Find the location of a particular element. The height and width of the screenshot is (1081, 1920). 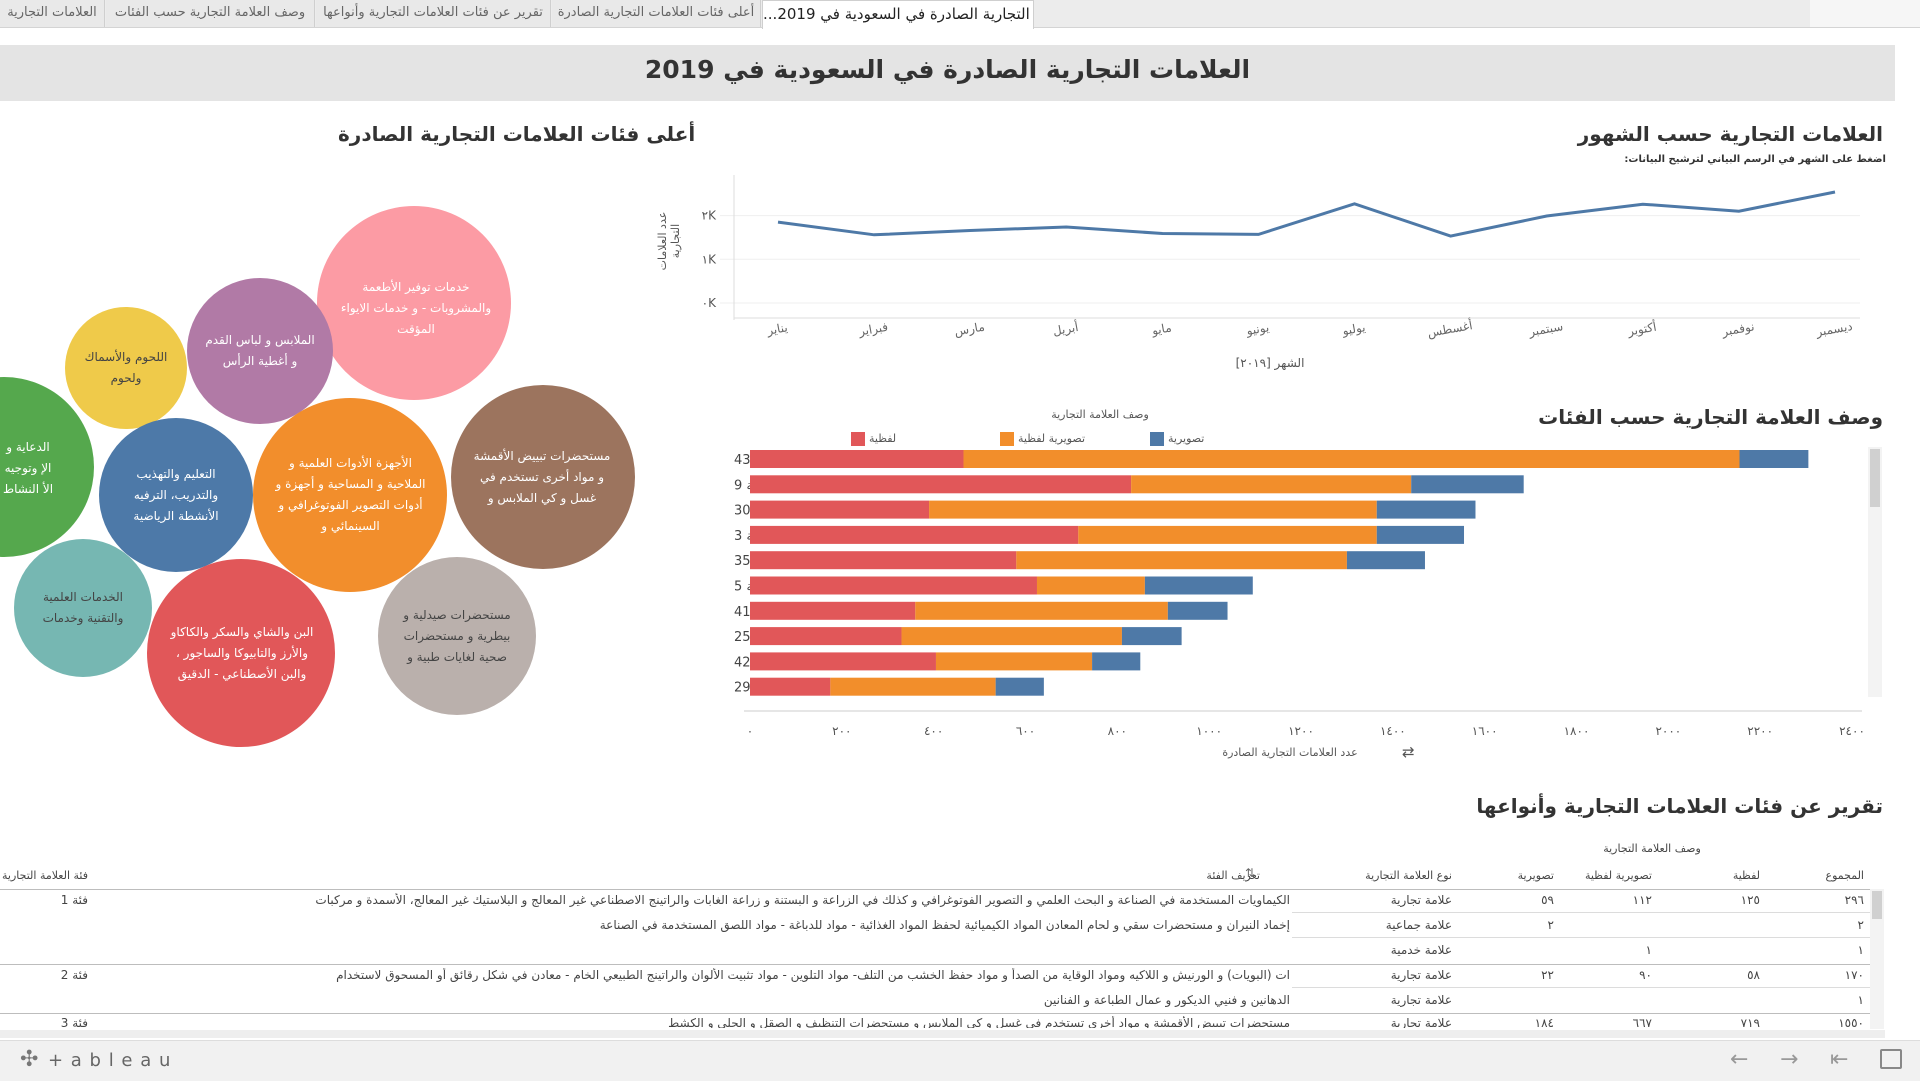

bar-x-tick-label: ١٨٠٠ is located at coordinates (1577, 731).